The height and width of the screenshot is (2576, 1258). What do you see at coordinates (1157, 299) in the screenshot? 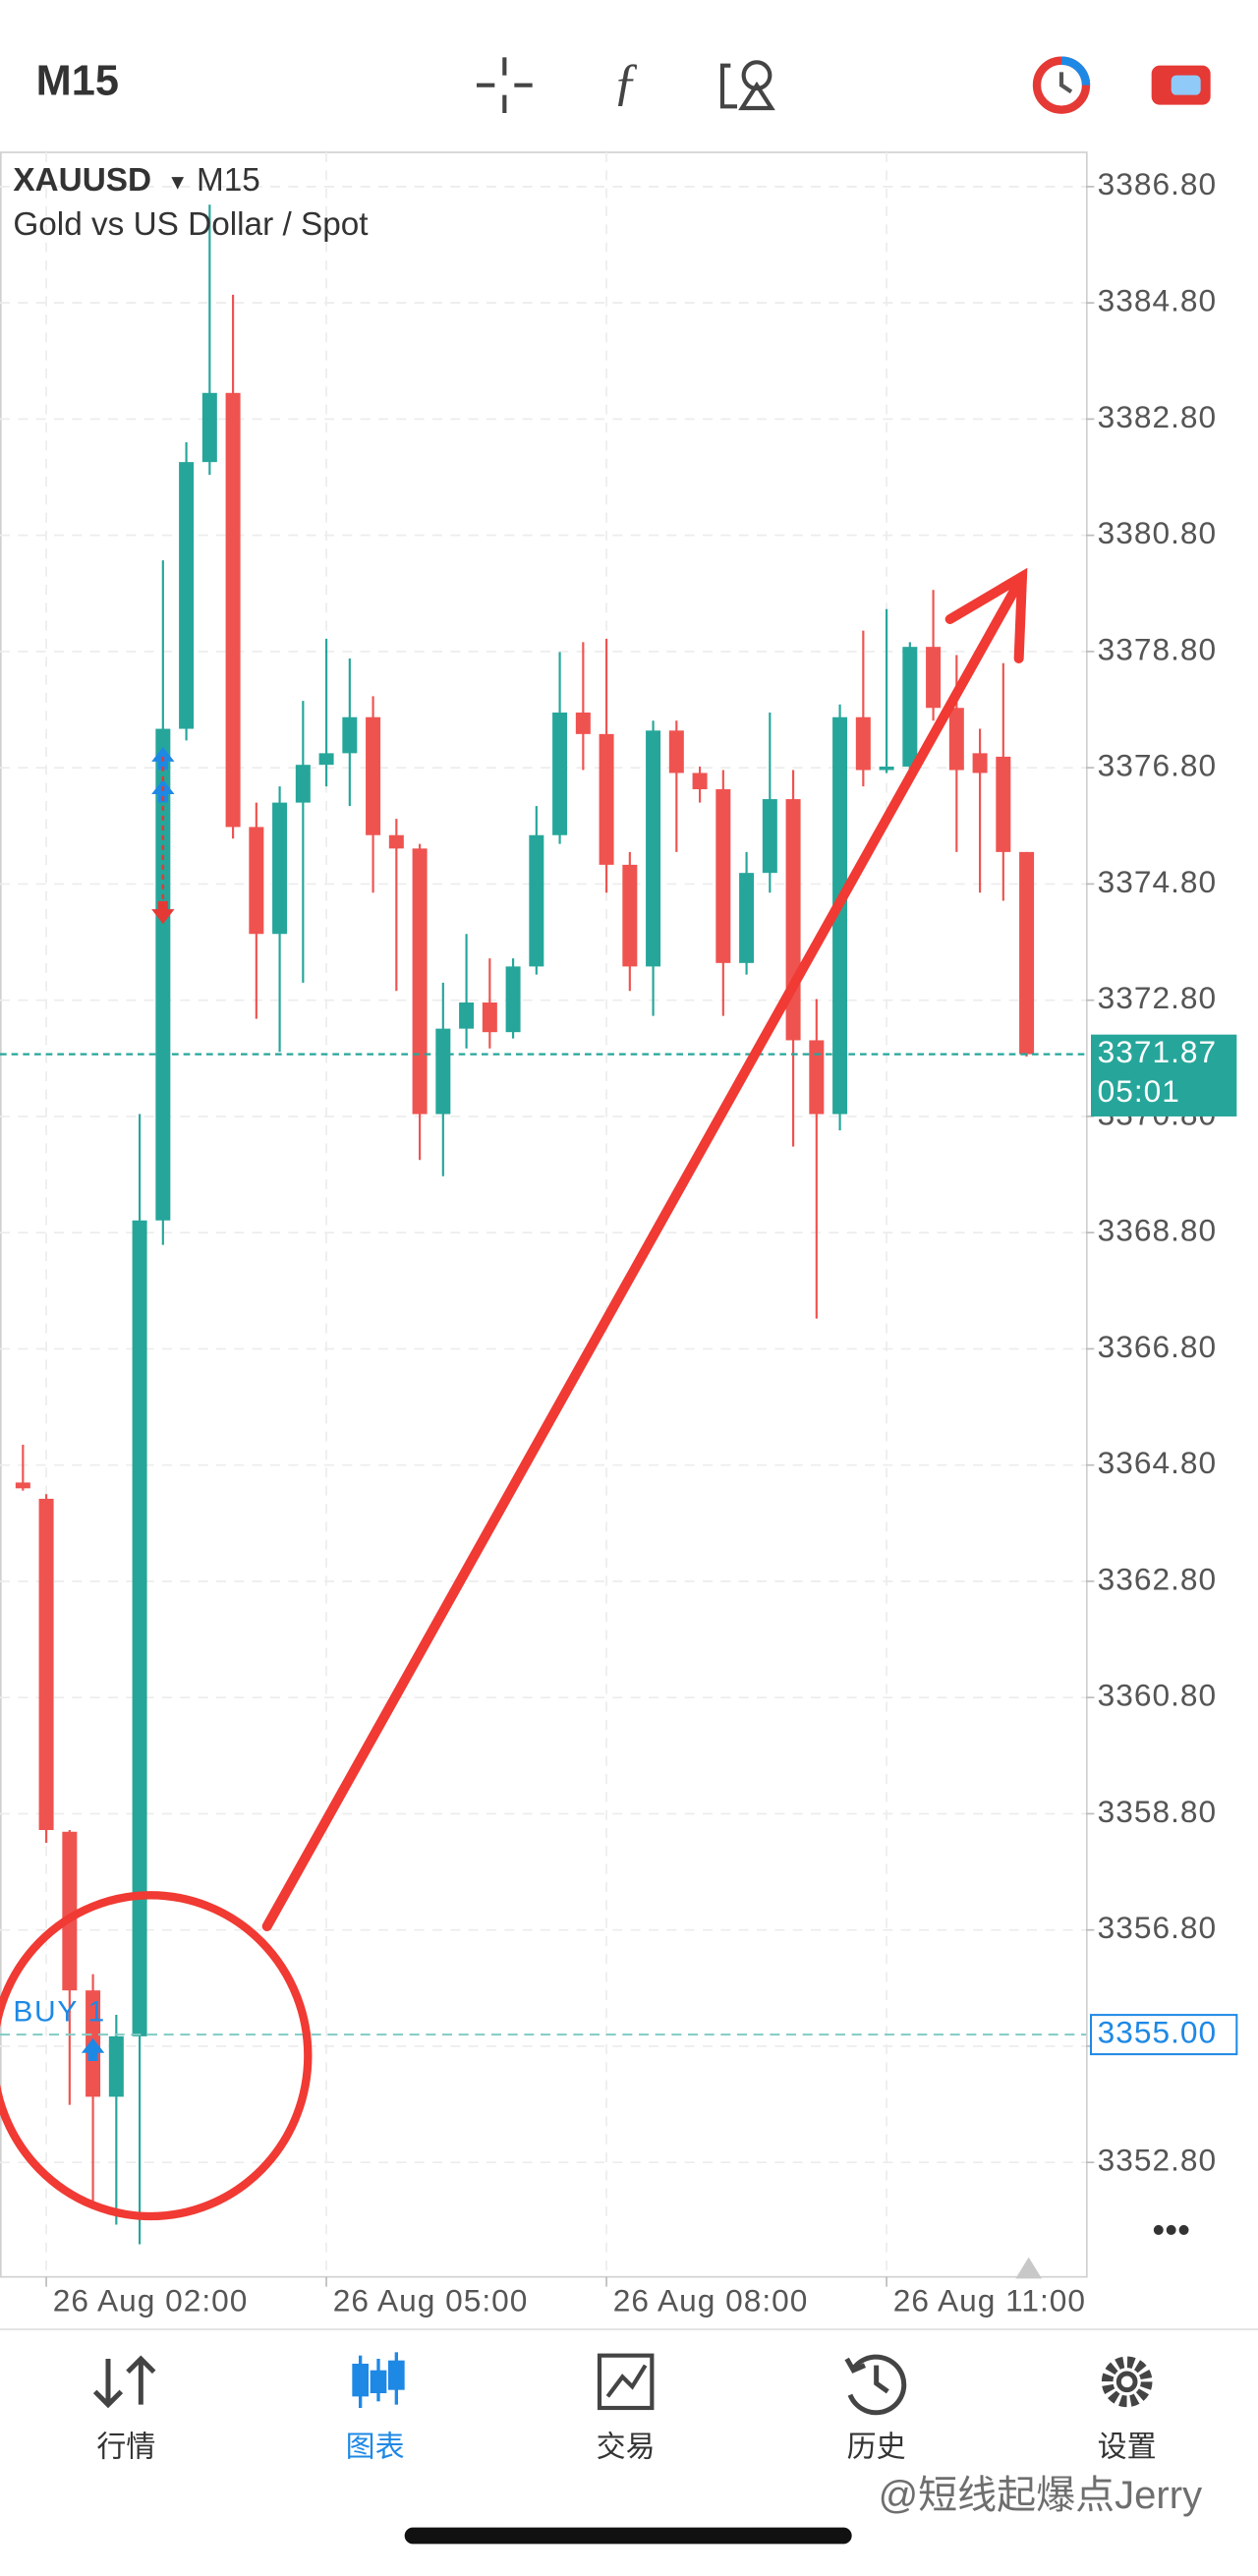
I see `y-tick-label: 3384.80` at bounding box center [1157, 299].